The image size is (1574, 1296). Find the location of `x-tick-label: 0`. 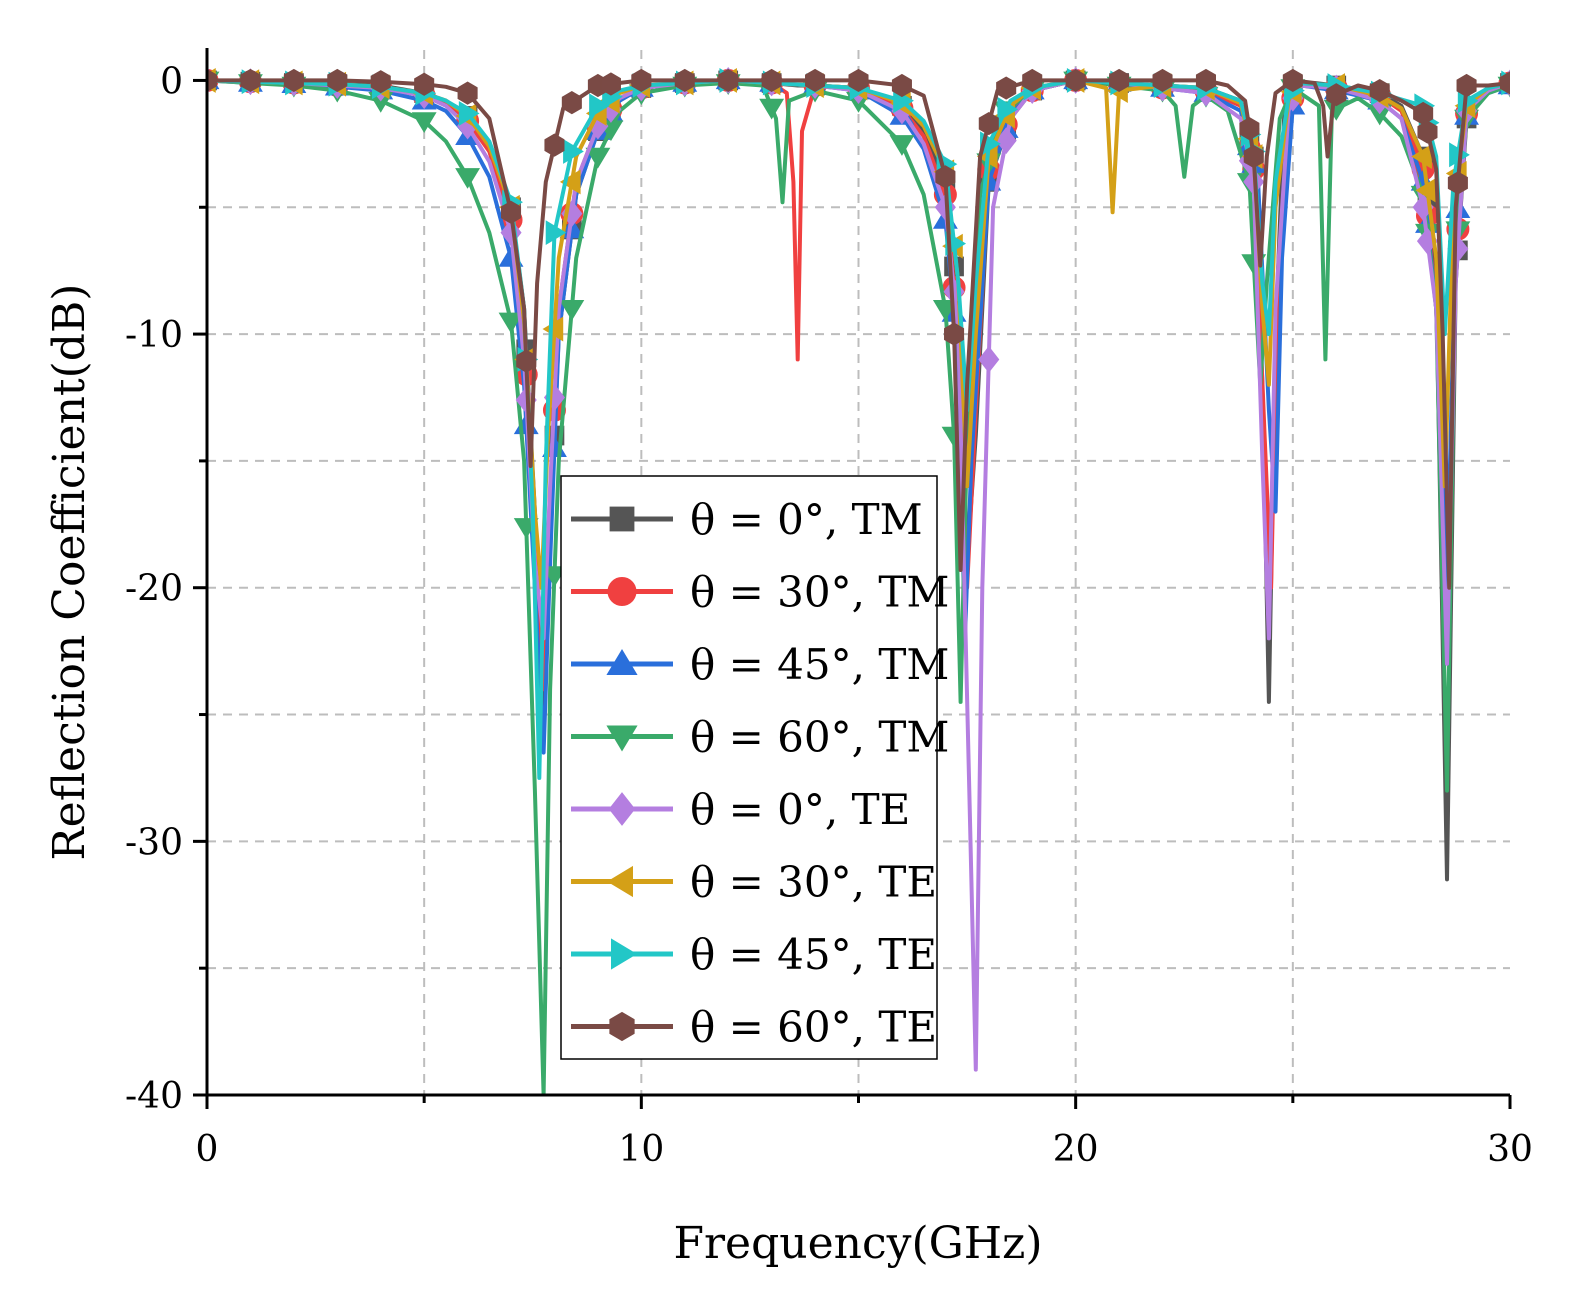

x-tick-label: 0 is located at coordinates (207, 1149).